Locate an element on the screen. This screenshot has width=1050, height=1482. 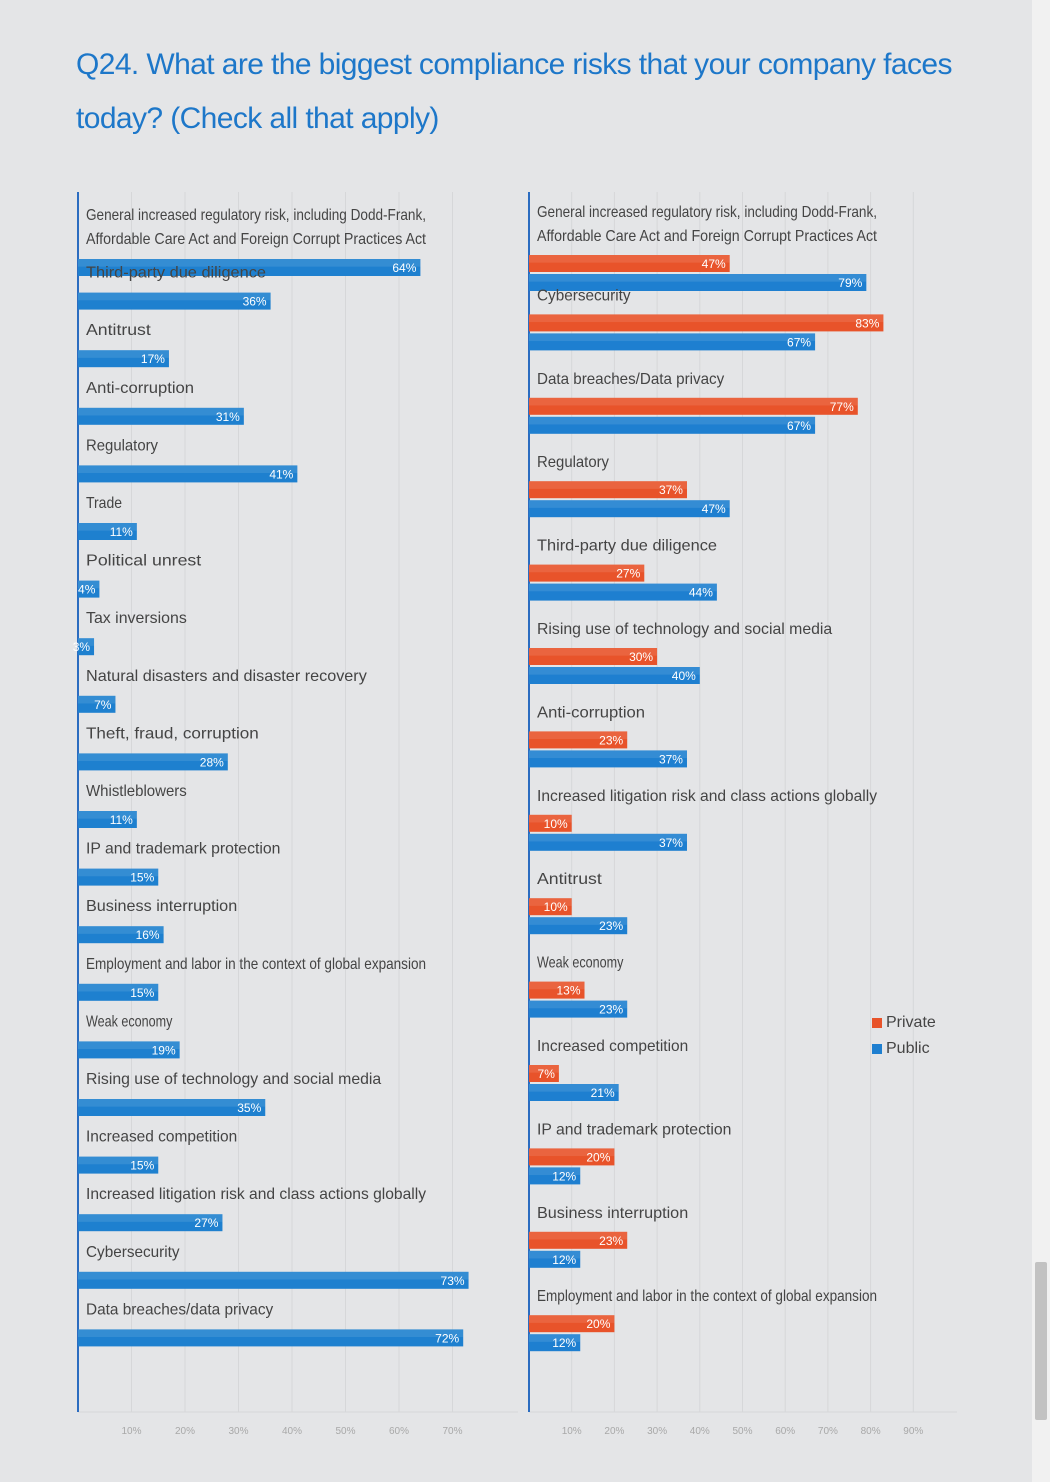
bar-value-label: 83% is located at coordinates (867, 323).